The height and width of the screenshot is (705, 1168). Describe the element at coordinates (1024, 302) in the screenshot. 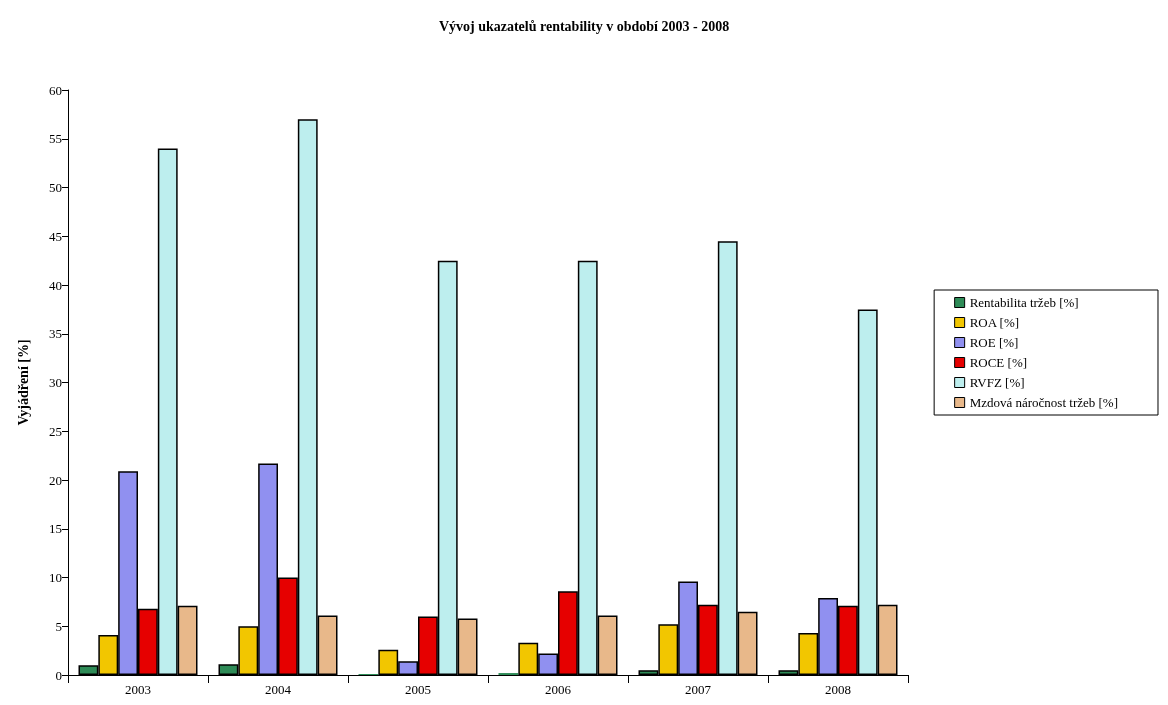

I see `legend-label: Rentabilita tržeb [%]` at that location.